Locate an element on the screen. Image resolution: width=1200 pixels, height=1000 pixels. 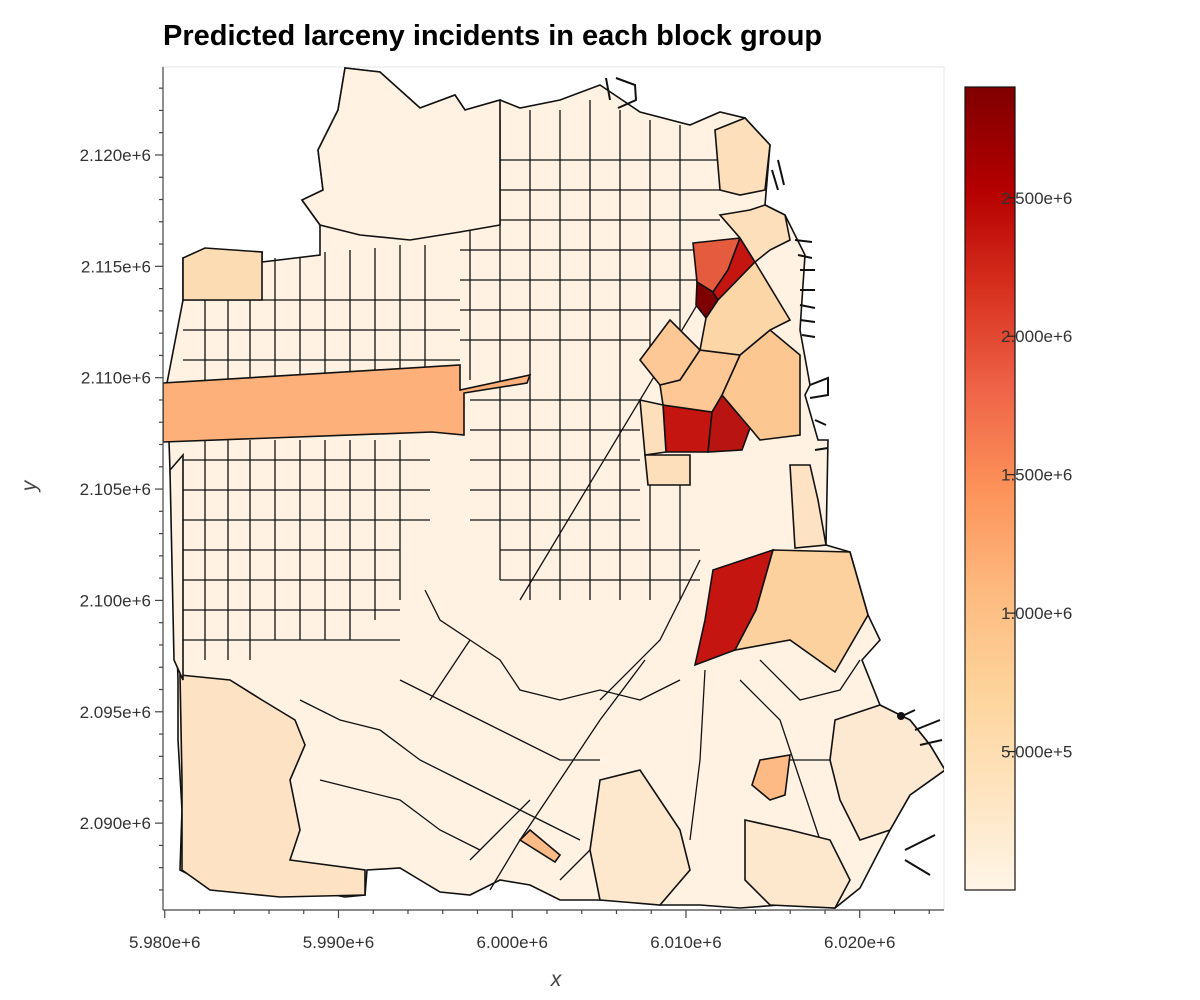
colorbar-tick-label: 5.000e+5 is located at coordinates (1036, 752).